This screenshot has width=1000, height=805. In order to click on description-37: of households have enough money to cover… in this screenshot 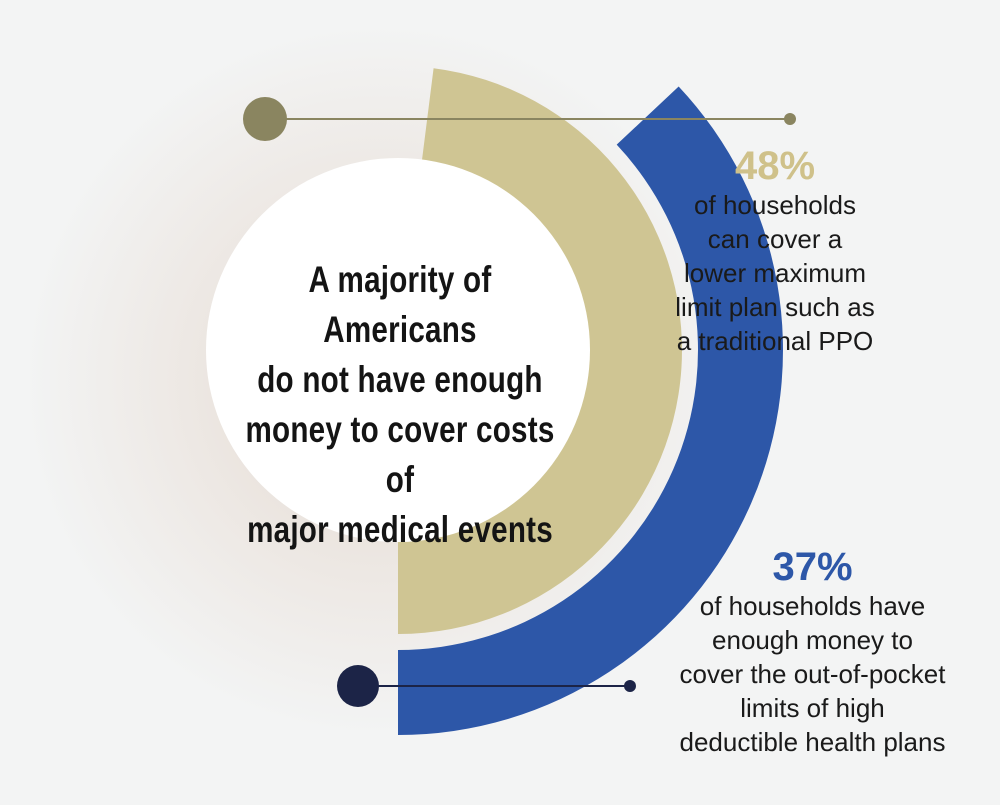, I will do `click(812, 674)`.